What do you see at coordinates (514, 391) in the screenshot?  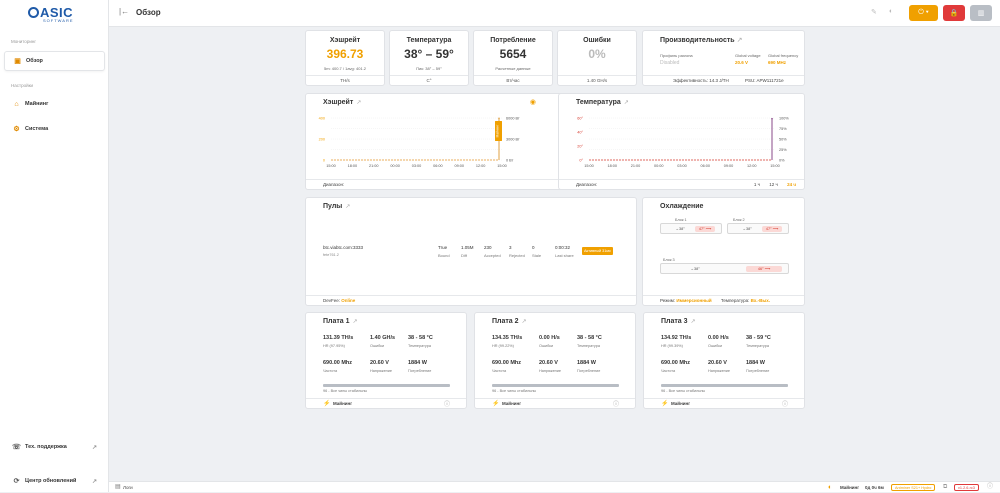 I see `chip-status-text: 96 - Все чипы стабильны` at bounding box center [514, 391].